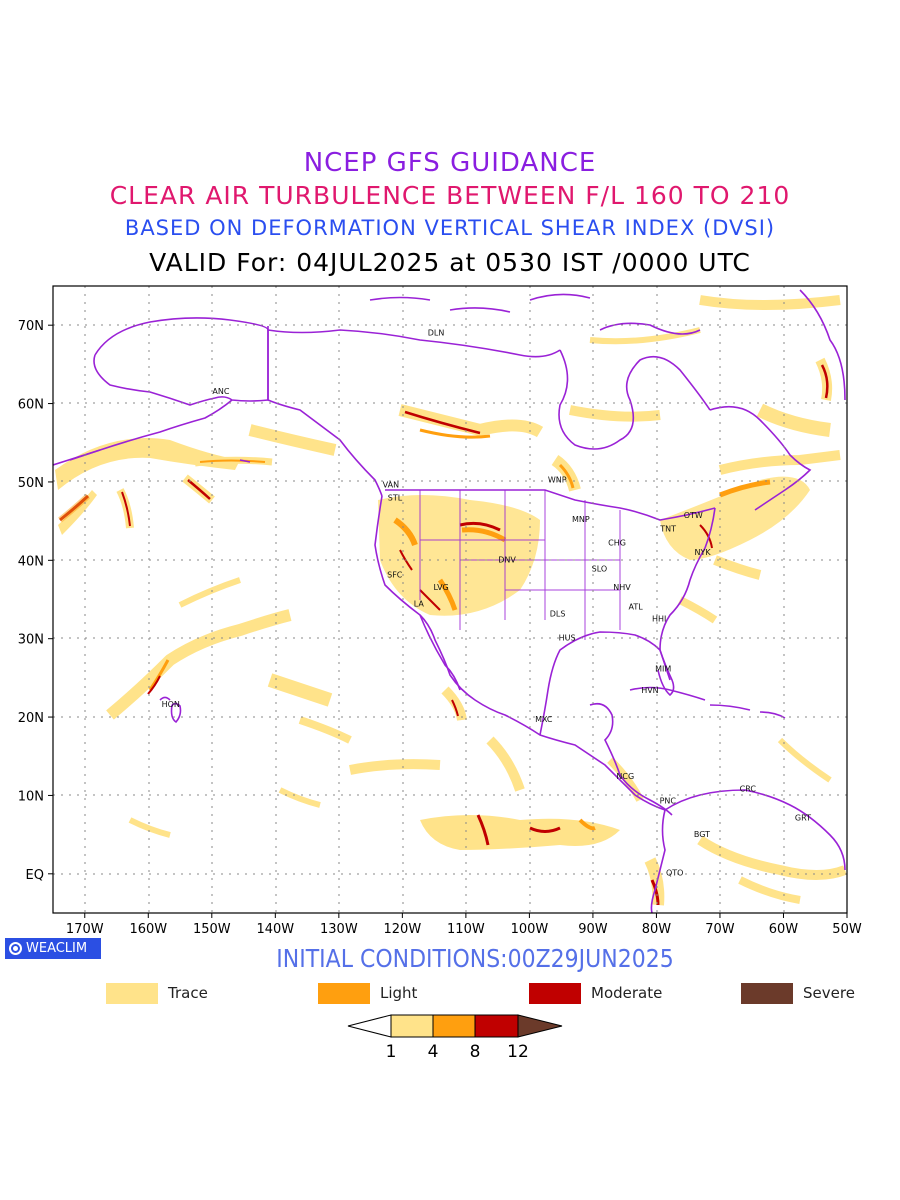  I want to click on station-label: SFC, so click(395, 575).